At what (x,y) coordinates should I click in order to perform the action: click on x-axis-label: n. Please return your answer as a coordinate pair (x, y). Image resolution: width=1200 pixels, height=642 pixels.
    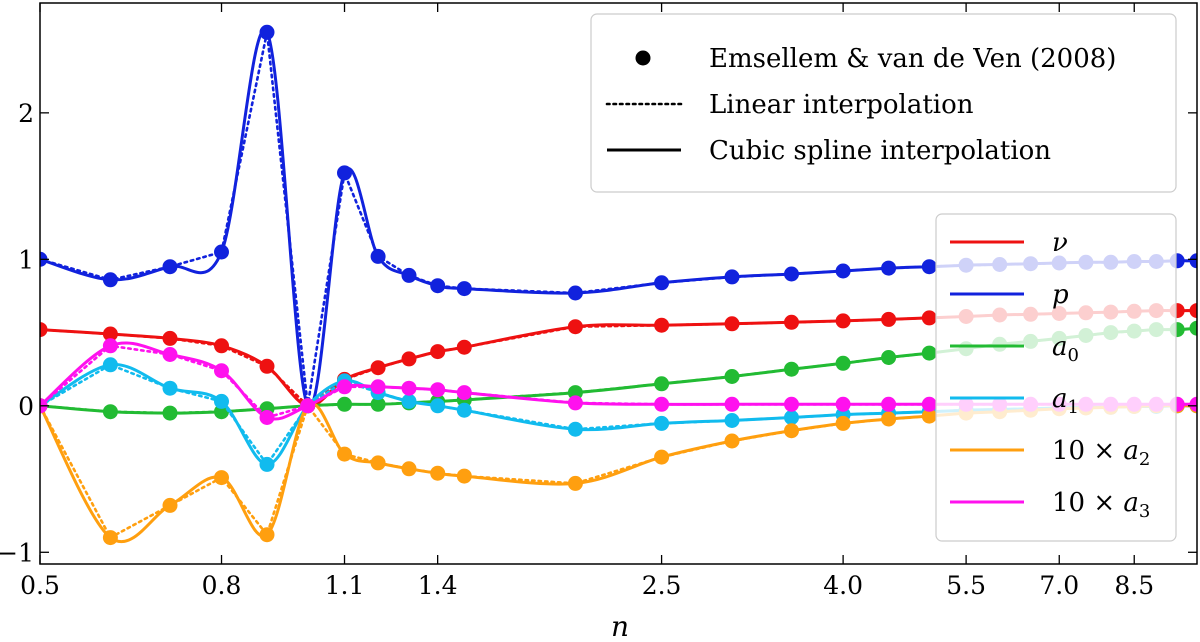
    Looking at the image, I should click on (620, 626).